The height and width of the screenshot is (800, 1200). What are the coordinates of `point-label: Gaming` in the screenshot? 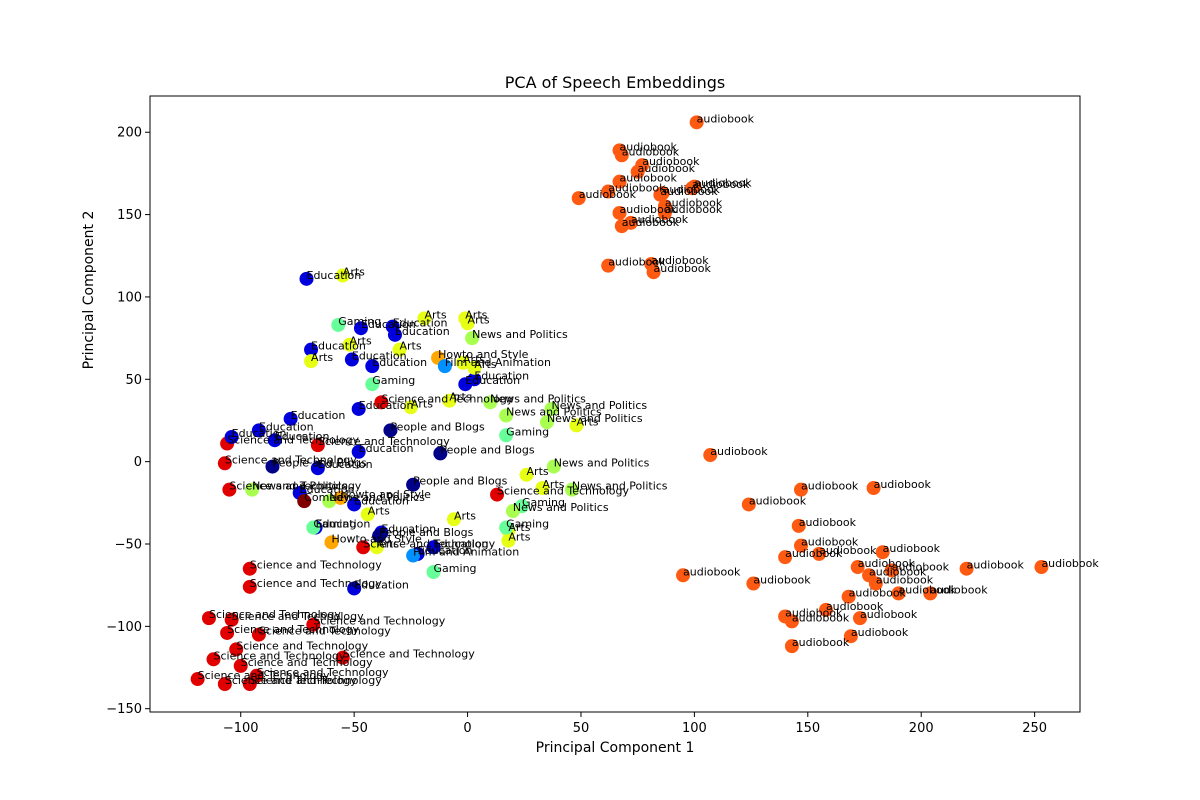 It's located at (527, 431).